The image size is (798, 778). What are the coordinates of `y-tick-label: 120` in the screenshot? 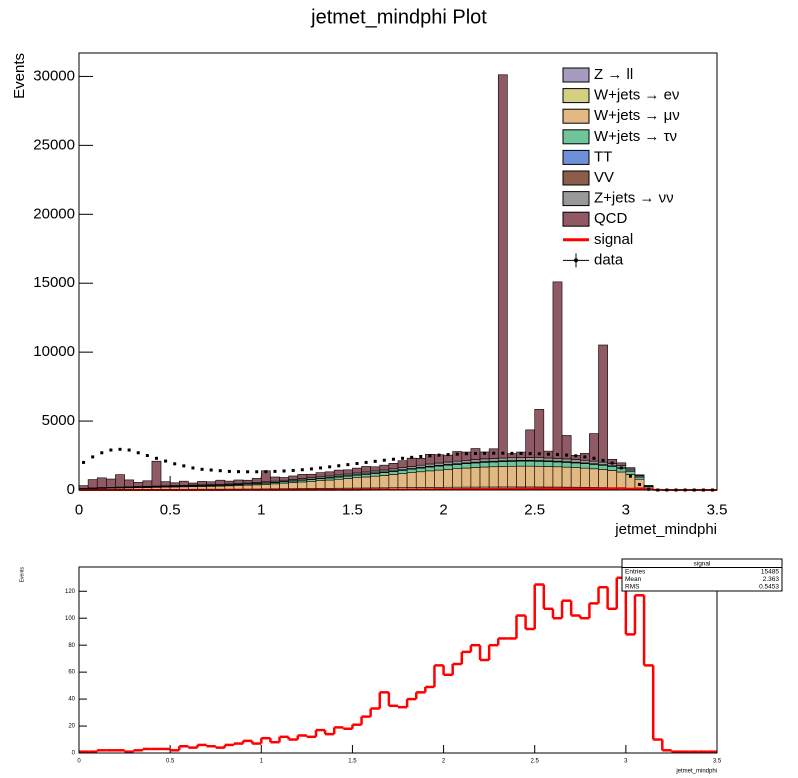 It's located at (70, 592).